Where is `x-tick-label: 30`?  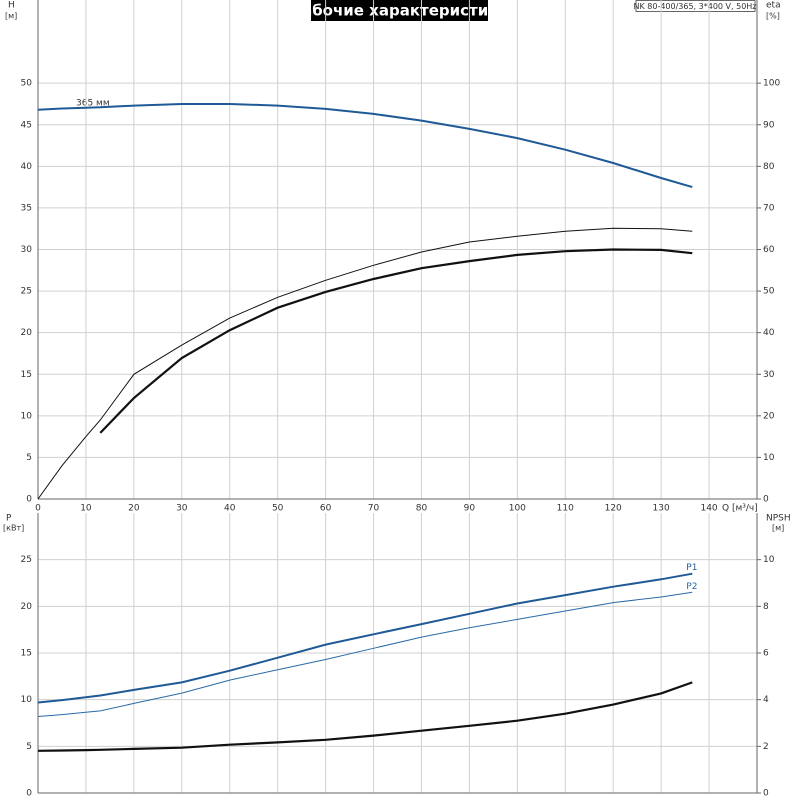 x-tick-label: 30 is located at coordinates (182, 509).